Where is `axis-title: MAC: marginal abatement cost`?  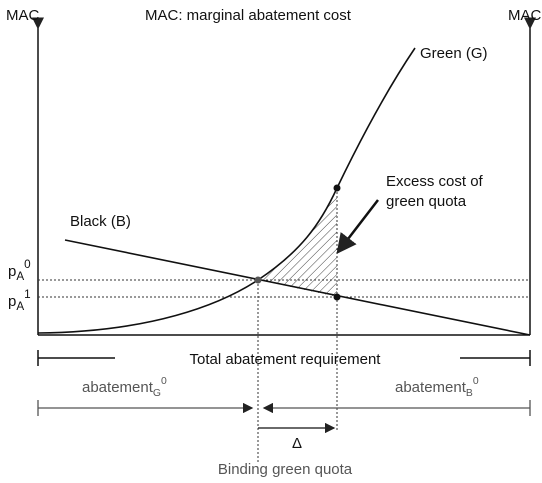 axis-title: MAC: marginal abatement cost is located at coordinates (248, 15).